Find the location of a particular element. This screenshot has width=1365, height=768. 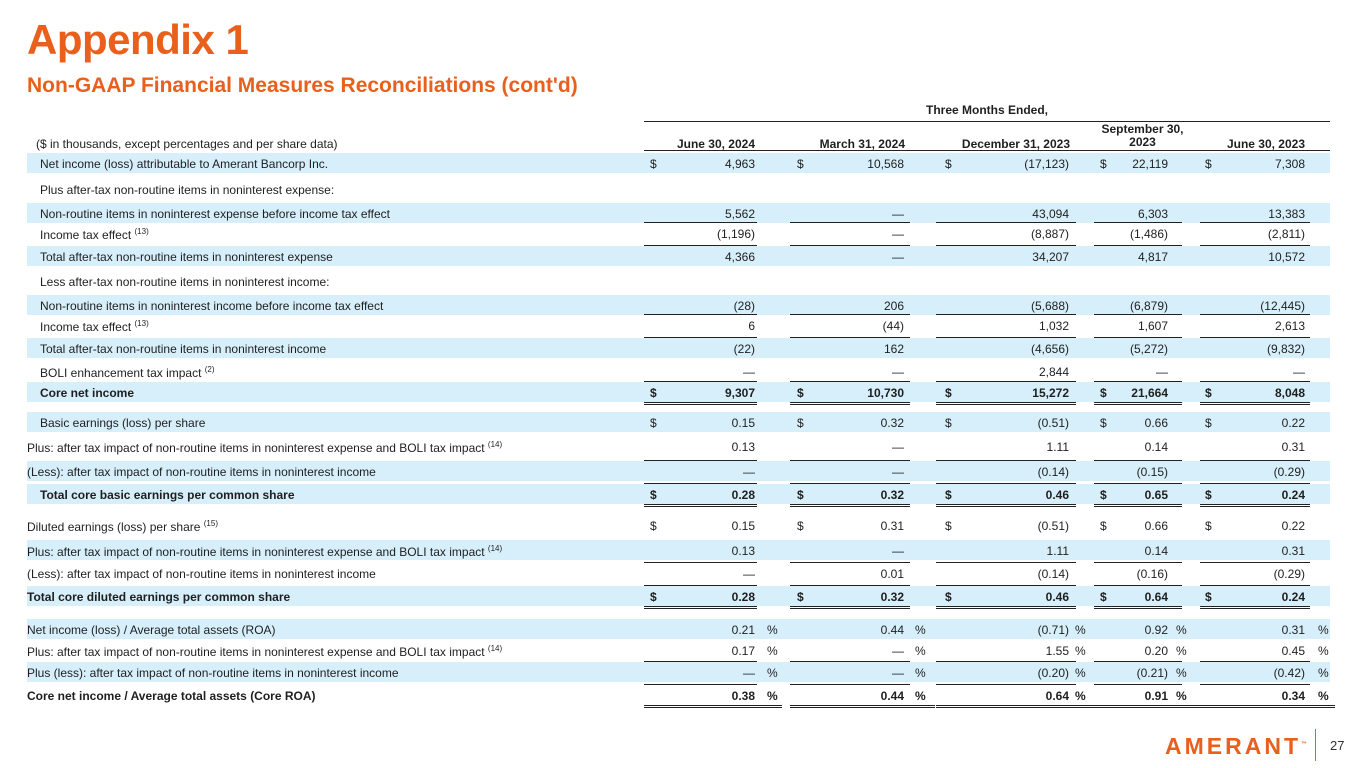

amerant-logo: AMERANT™ is located at coordinates (1236, 746).